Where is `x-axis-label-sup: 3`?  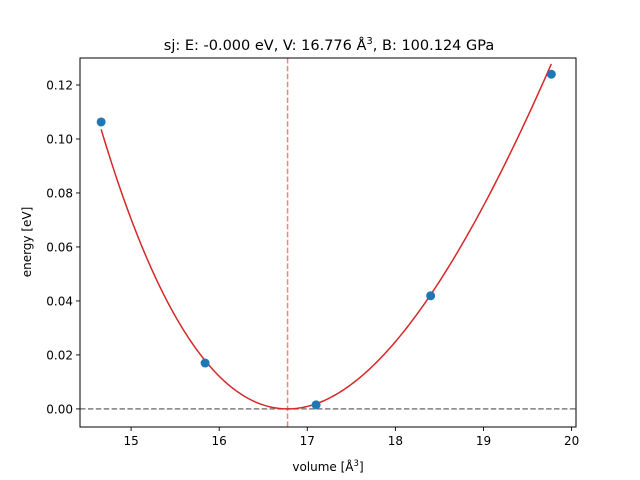
x-axis-label-sup: 3 is located at coordinates (356, 464).